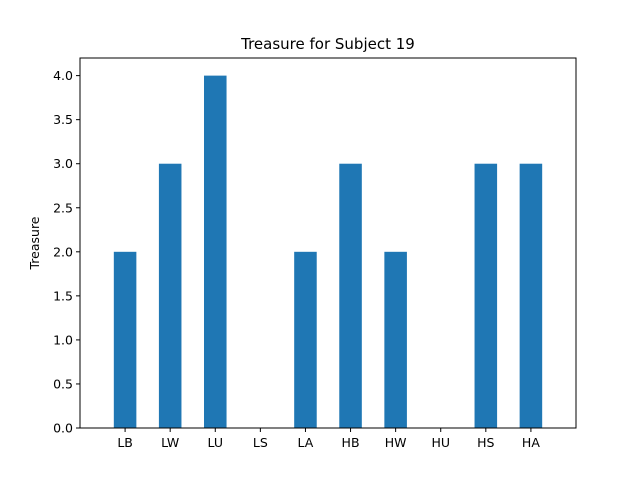  What do you see at coordinates (63, 251) in the screenshot?
I see `y-tick-label: 2.0` at bounding box center [63, 251].